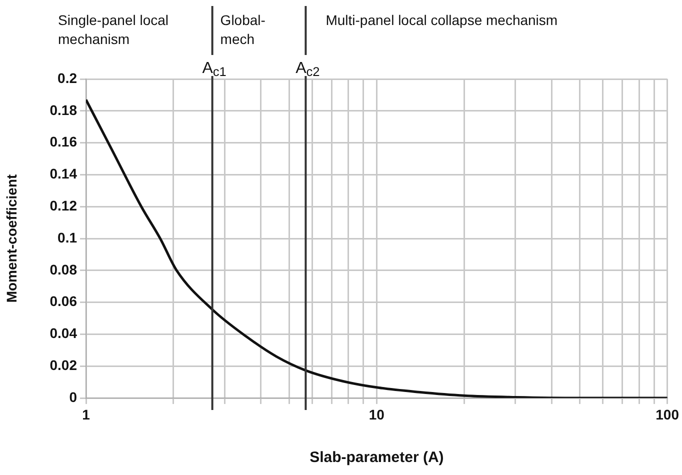 The image size is (682, 475). Describe the element at coordinates (64, 364) in the screenshot. I see `y-tick-label: 0.02` at that location.